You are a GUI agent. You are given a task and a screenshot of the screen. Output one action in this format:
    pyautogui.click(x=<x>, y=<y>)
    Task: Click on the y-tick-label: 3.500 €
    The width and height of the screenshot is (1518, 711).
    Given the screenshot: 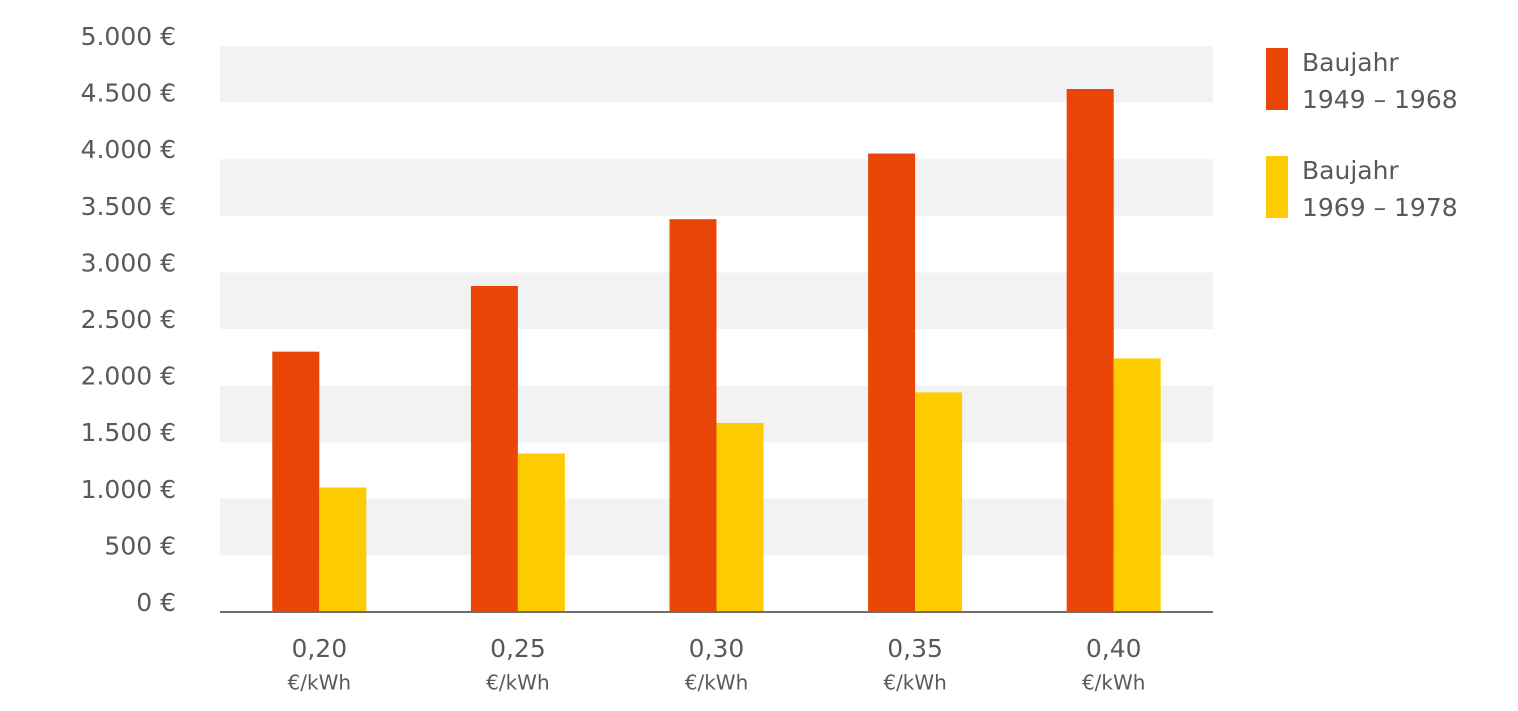 What is the action you would take?
    pyautogui.click(x=128, y=206)
    